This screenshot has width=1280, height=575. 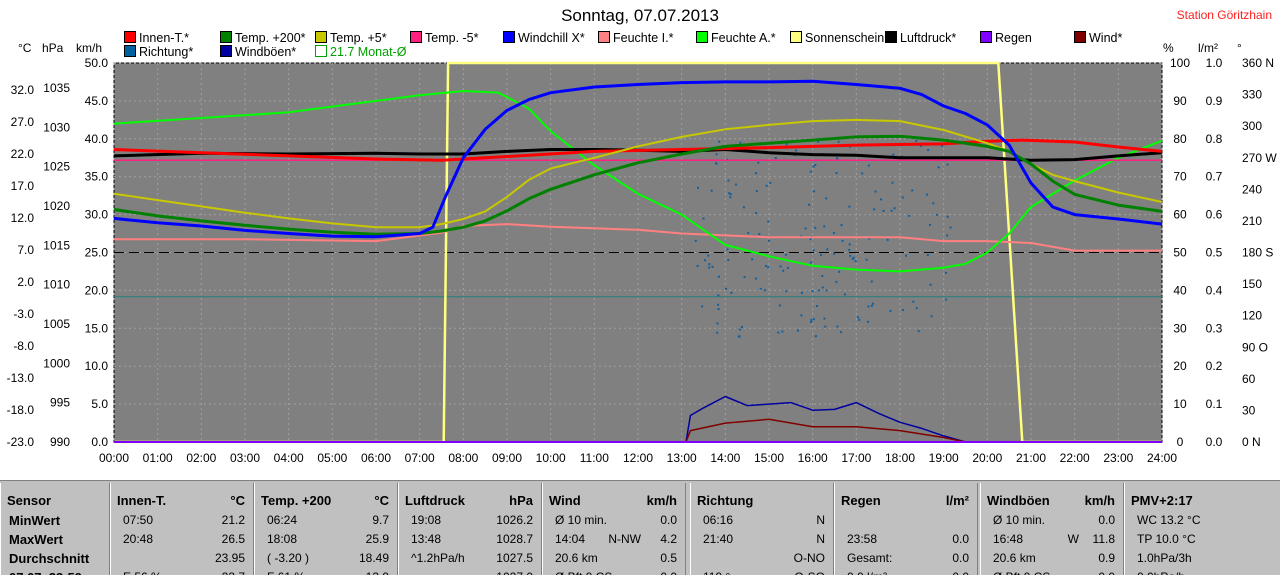 I want to click on hpa-tick-label: 1015, so click(x=56, y=245).